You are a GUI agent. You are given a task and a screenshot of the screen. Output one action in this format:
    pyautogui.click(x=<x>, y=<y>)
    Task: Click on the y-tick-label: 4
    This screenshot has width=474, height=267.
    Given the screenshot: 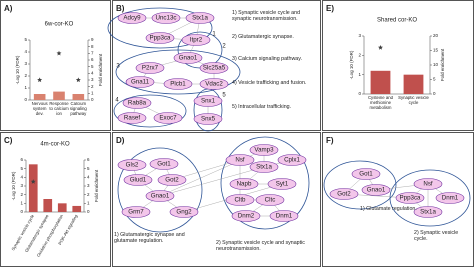 What is the action you would take?
    pyautogui.click(x=25, y=51)
    